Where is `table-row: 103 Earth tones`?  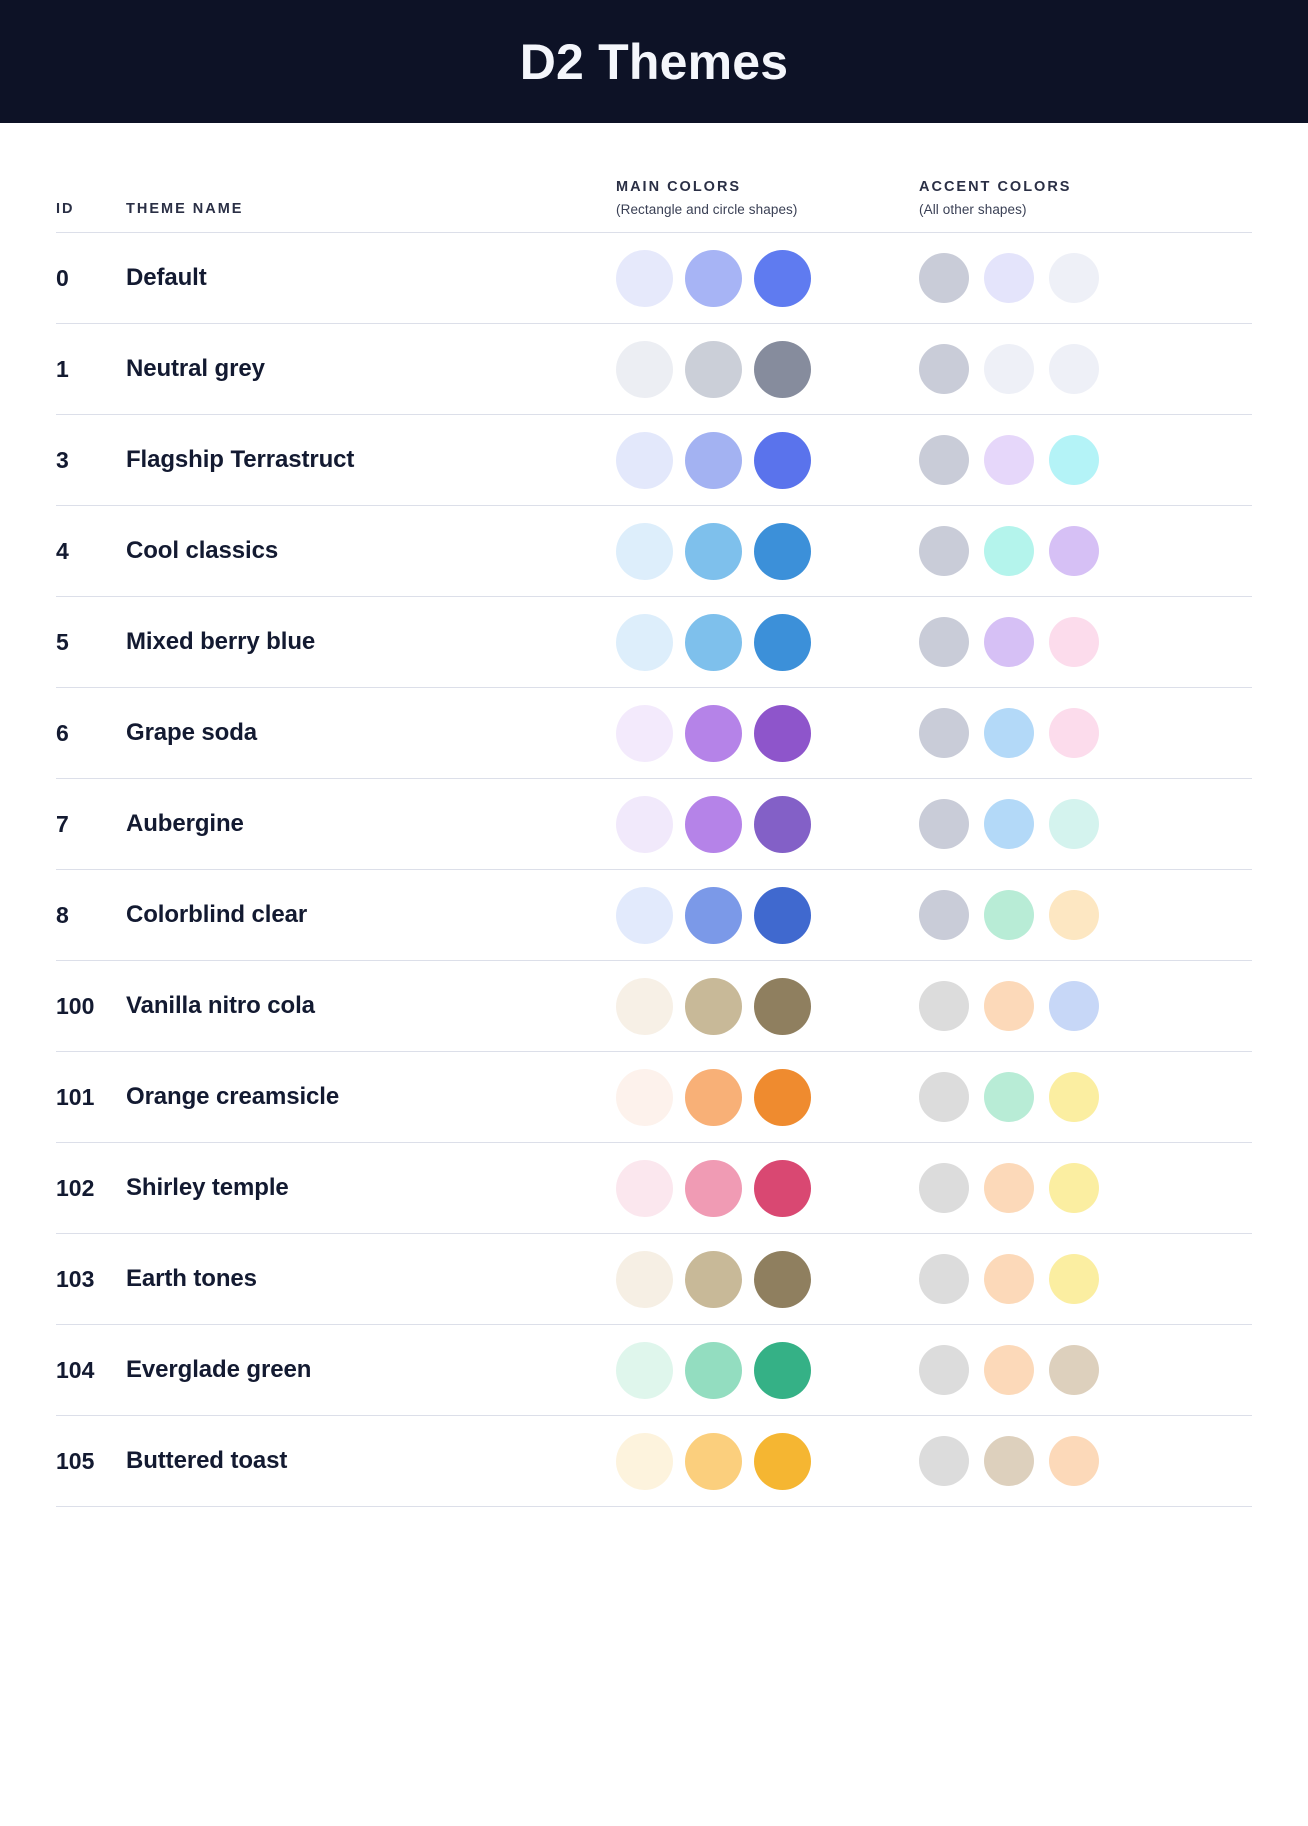 table-row: 103 Earth tones is located at coordinates (654, 1279).